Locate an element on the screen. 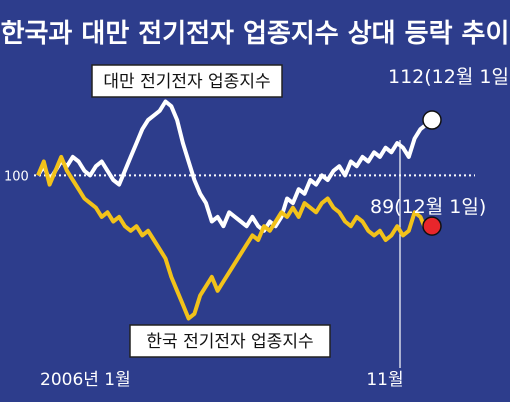 The image size is (510, 402). taiwan-legend-box: 대만 전기전자 업종지수 is located at coordinates (187, 81).